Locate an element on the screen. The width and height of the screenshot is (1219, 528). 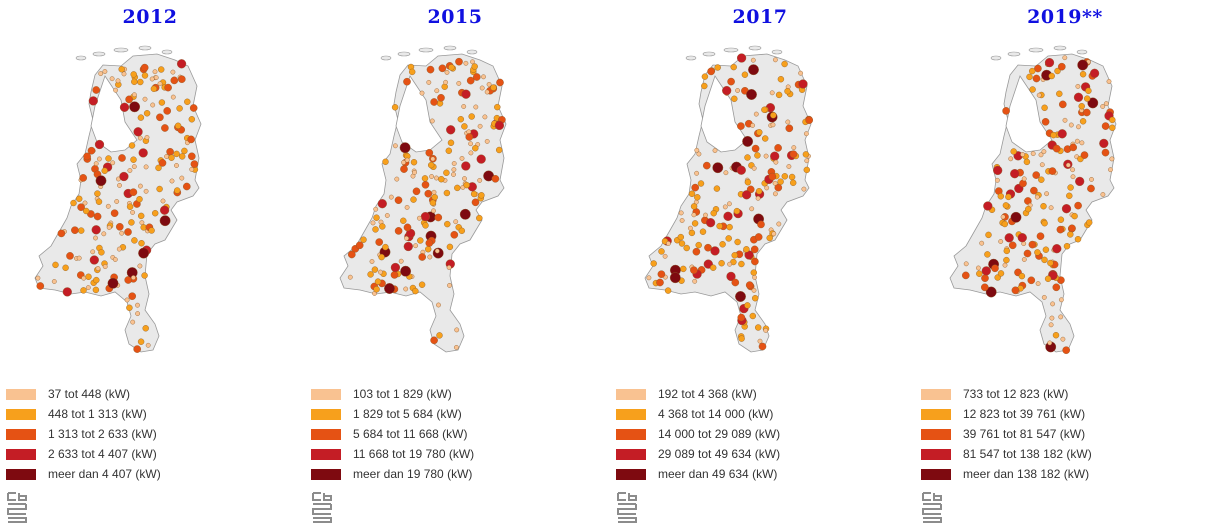
legend-item: 29 089 tot 49 634 (kW) is located at coordinates (761, 454).